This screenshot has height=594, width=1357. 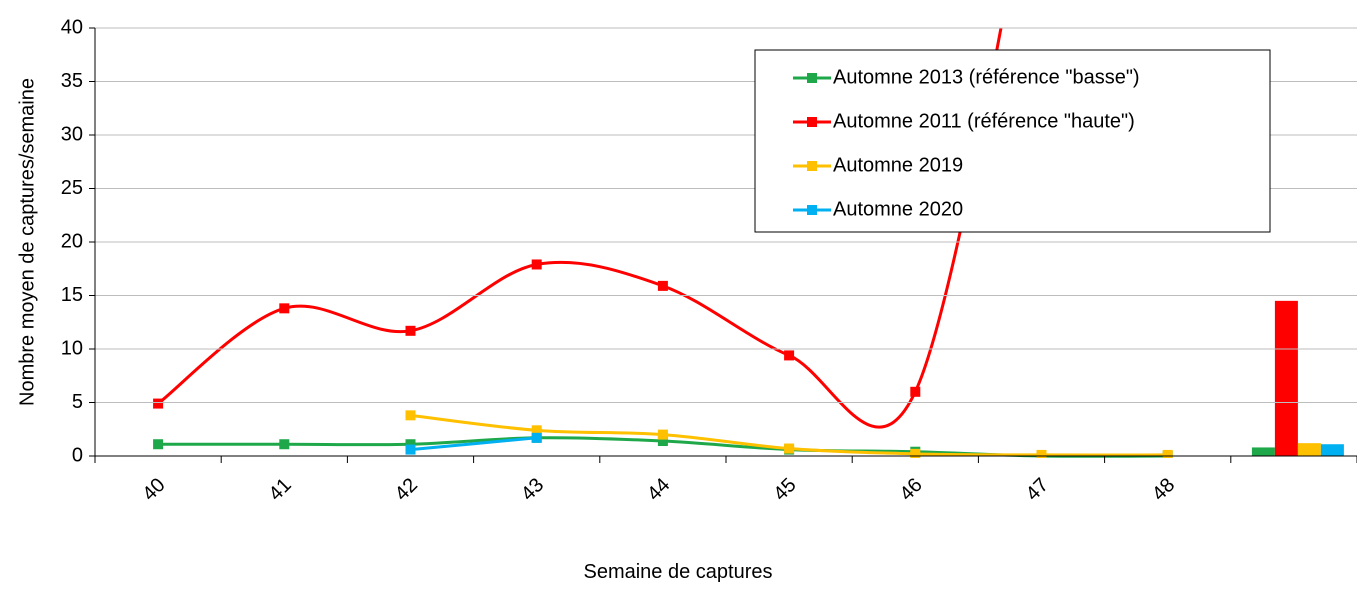 What do you see at coordinates (77, 455) in the screenshot?
I see `y-tick-label: 0` at bounding box center [77, 455].